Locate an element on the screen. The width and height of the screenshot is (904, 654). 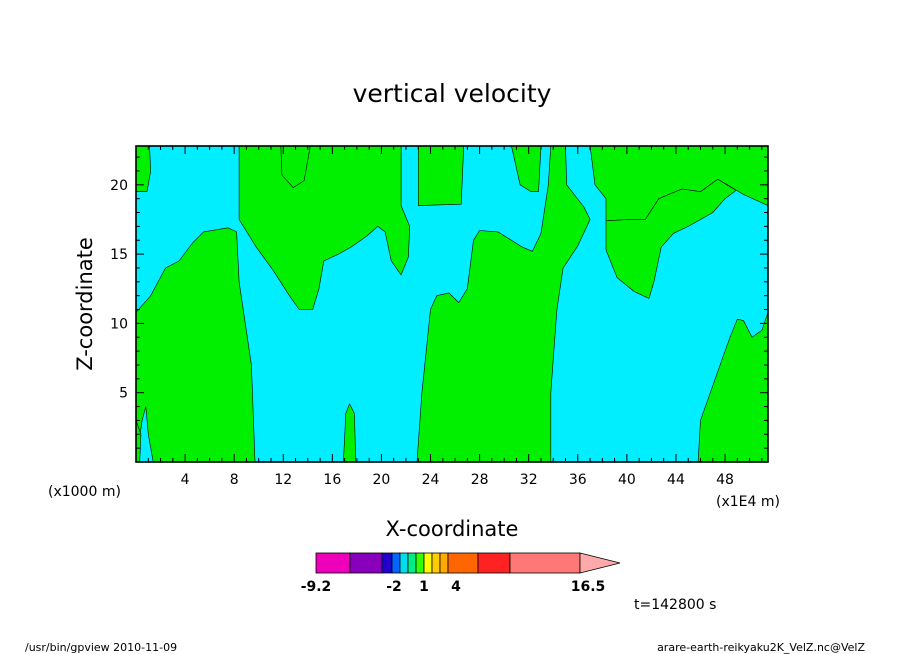
y-tick-label: 10 is located at coordinates (119, 324).